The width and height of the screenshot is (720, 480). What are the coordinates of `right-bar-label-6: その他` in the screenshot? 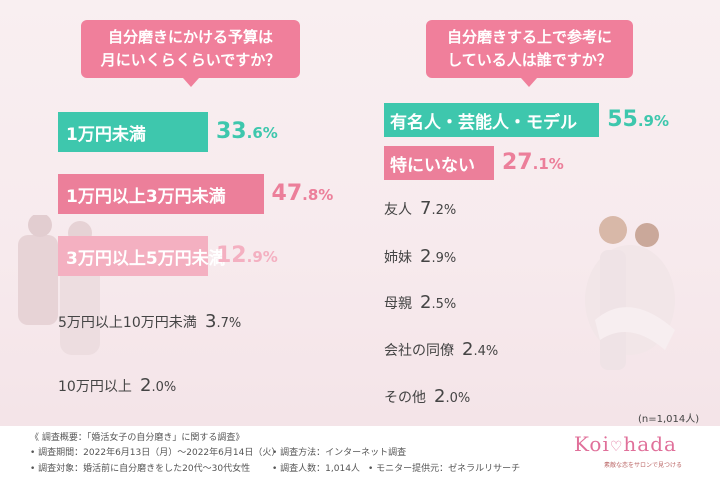 It's located at (405, 398).